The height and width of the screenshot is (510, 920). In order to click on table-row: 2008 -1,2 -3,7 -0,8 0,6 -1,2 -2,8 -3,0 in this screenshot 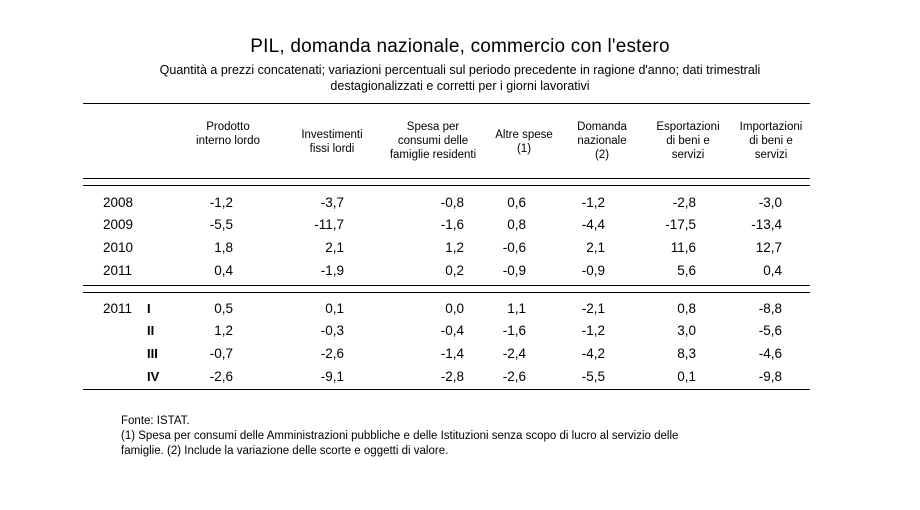, I will do `click(446, 203)`.